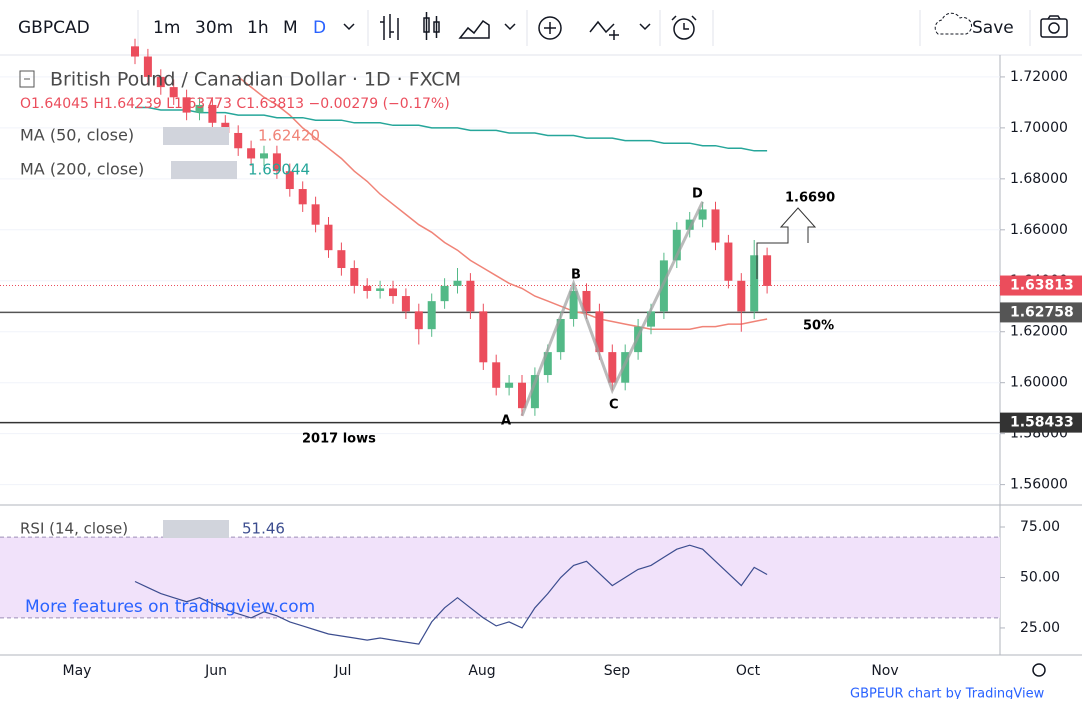  I want to click on dropdown, so click(349, 27).